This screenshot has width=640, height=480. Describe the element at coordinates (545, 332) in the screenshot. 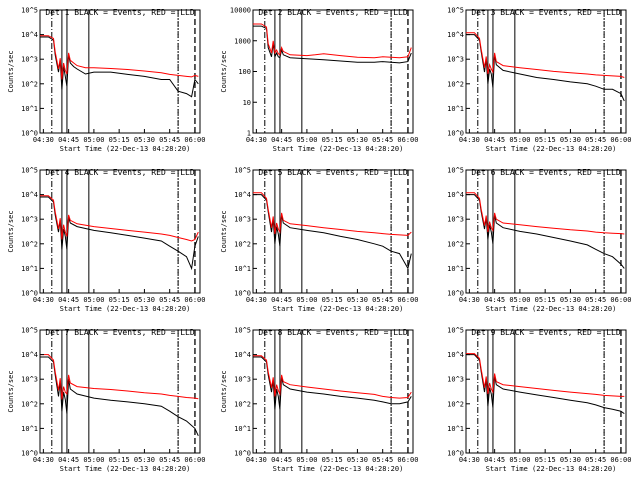

I see `panel-title: Det 9 BLACK = Events, RED = LLD` at that location.